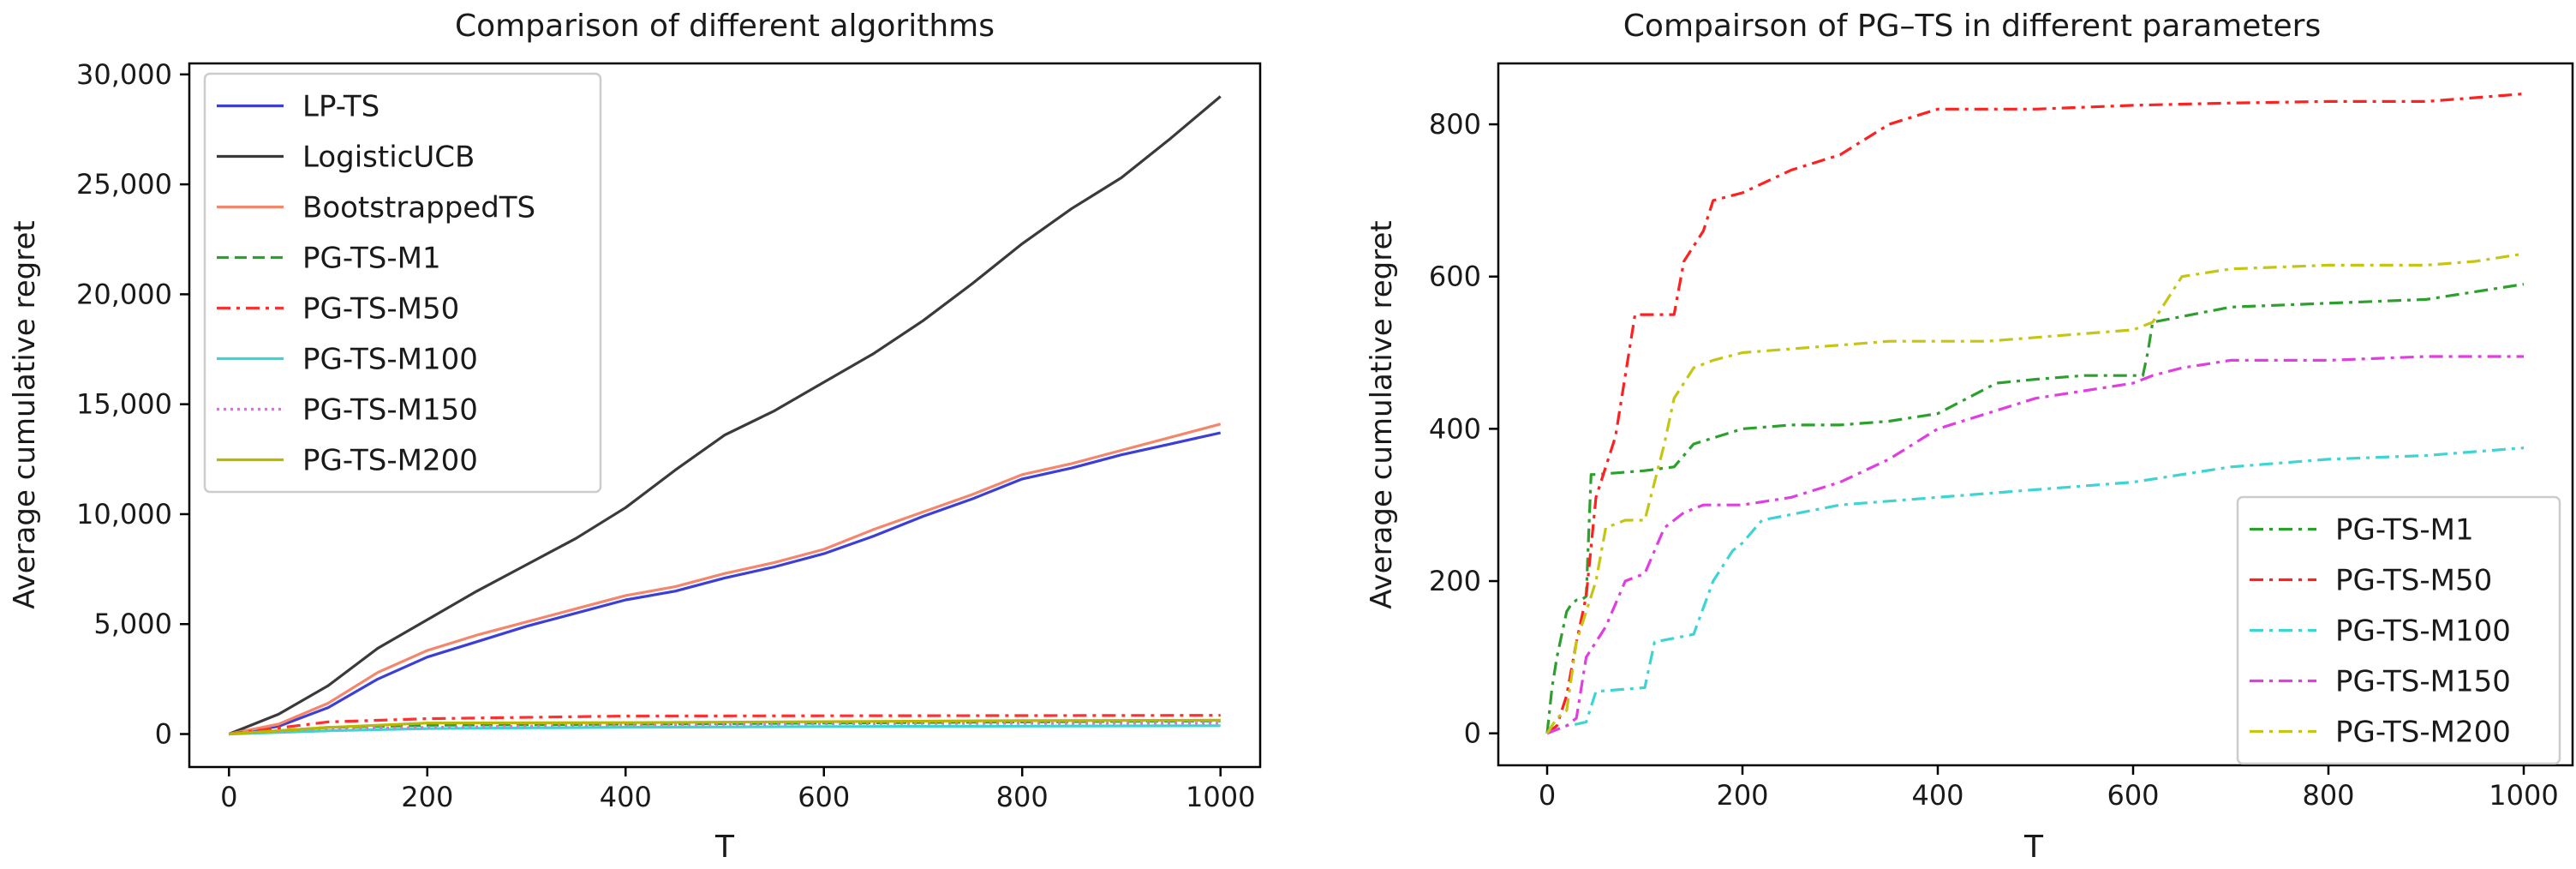 This screenshot has width=2576, height=869. I want to click on y-tick-label: 20,000, so click(124, 294).